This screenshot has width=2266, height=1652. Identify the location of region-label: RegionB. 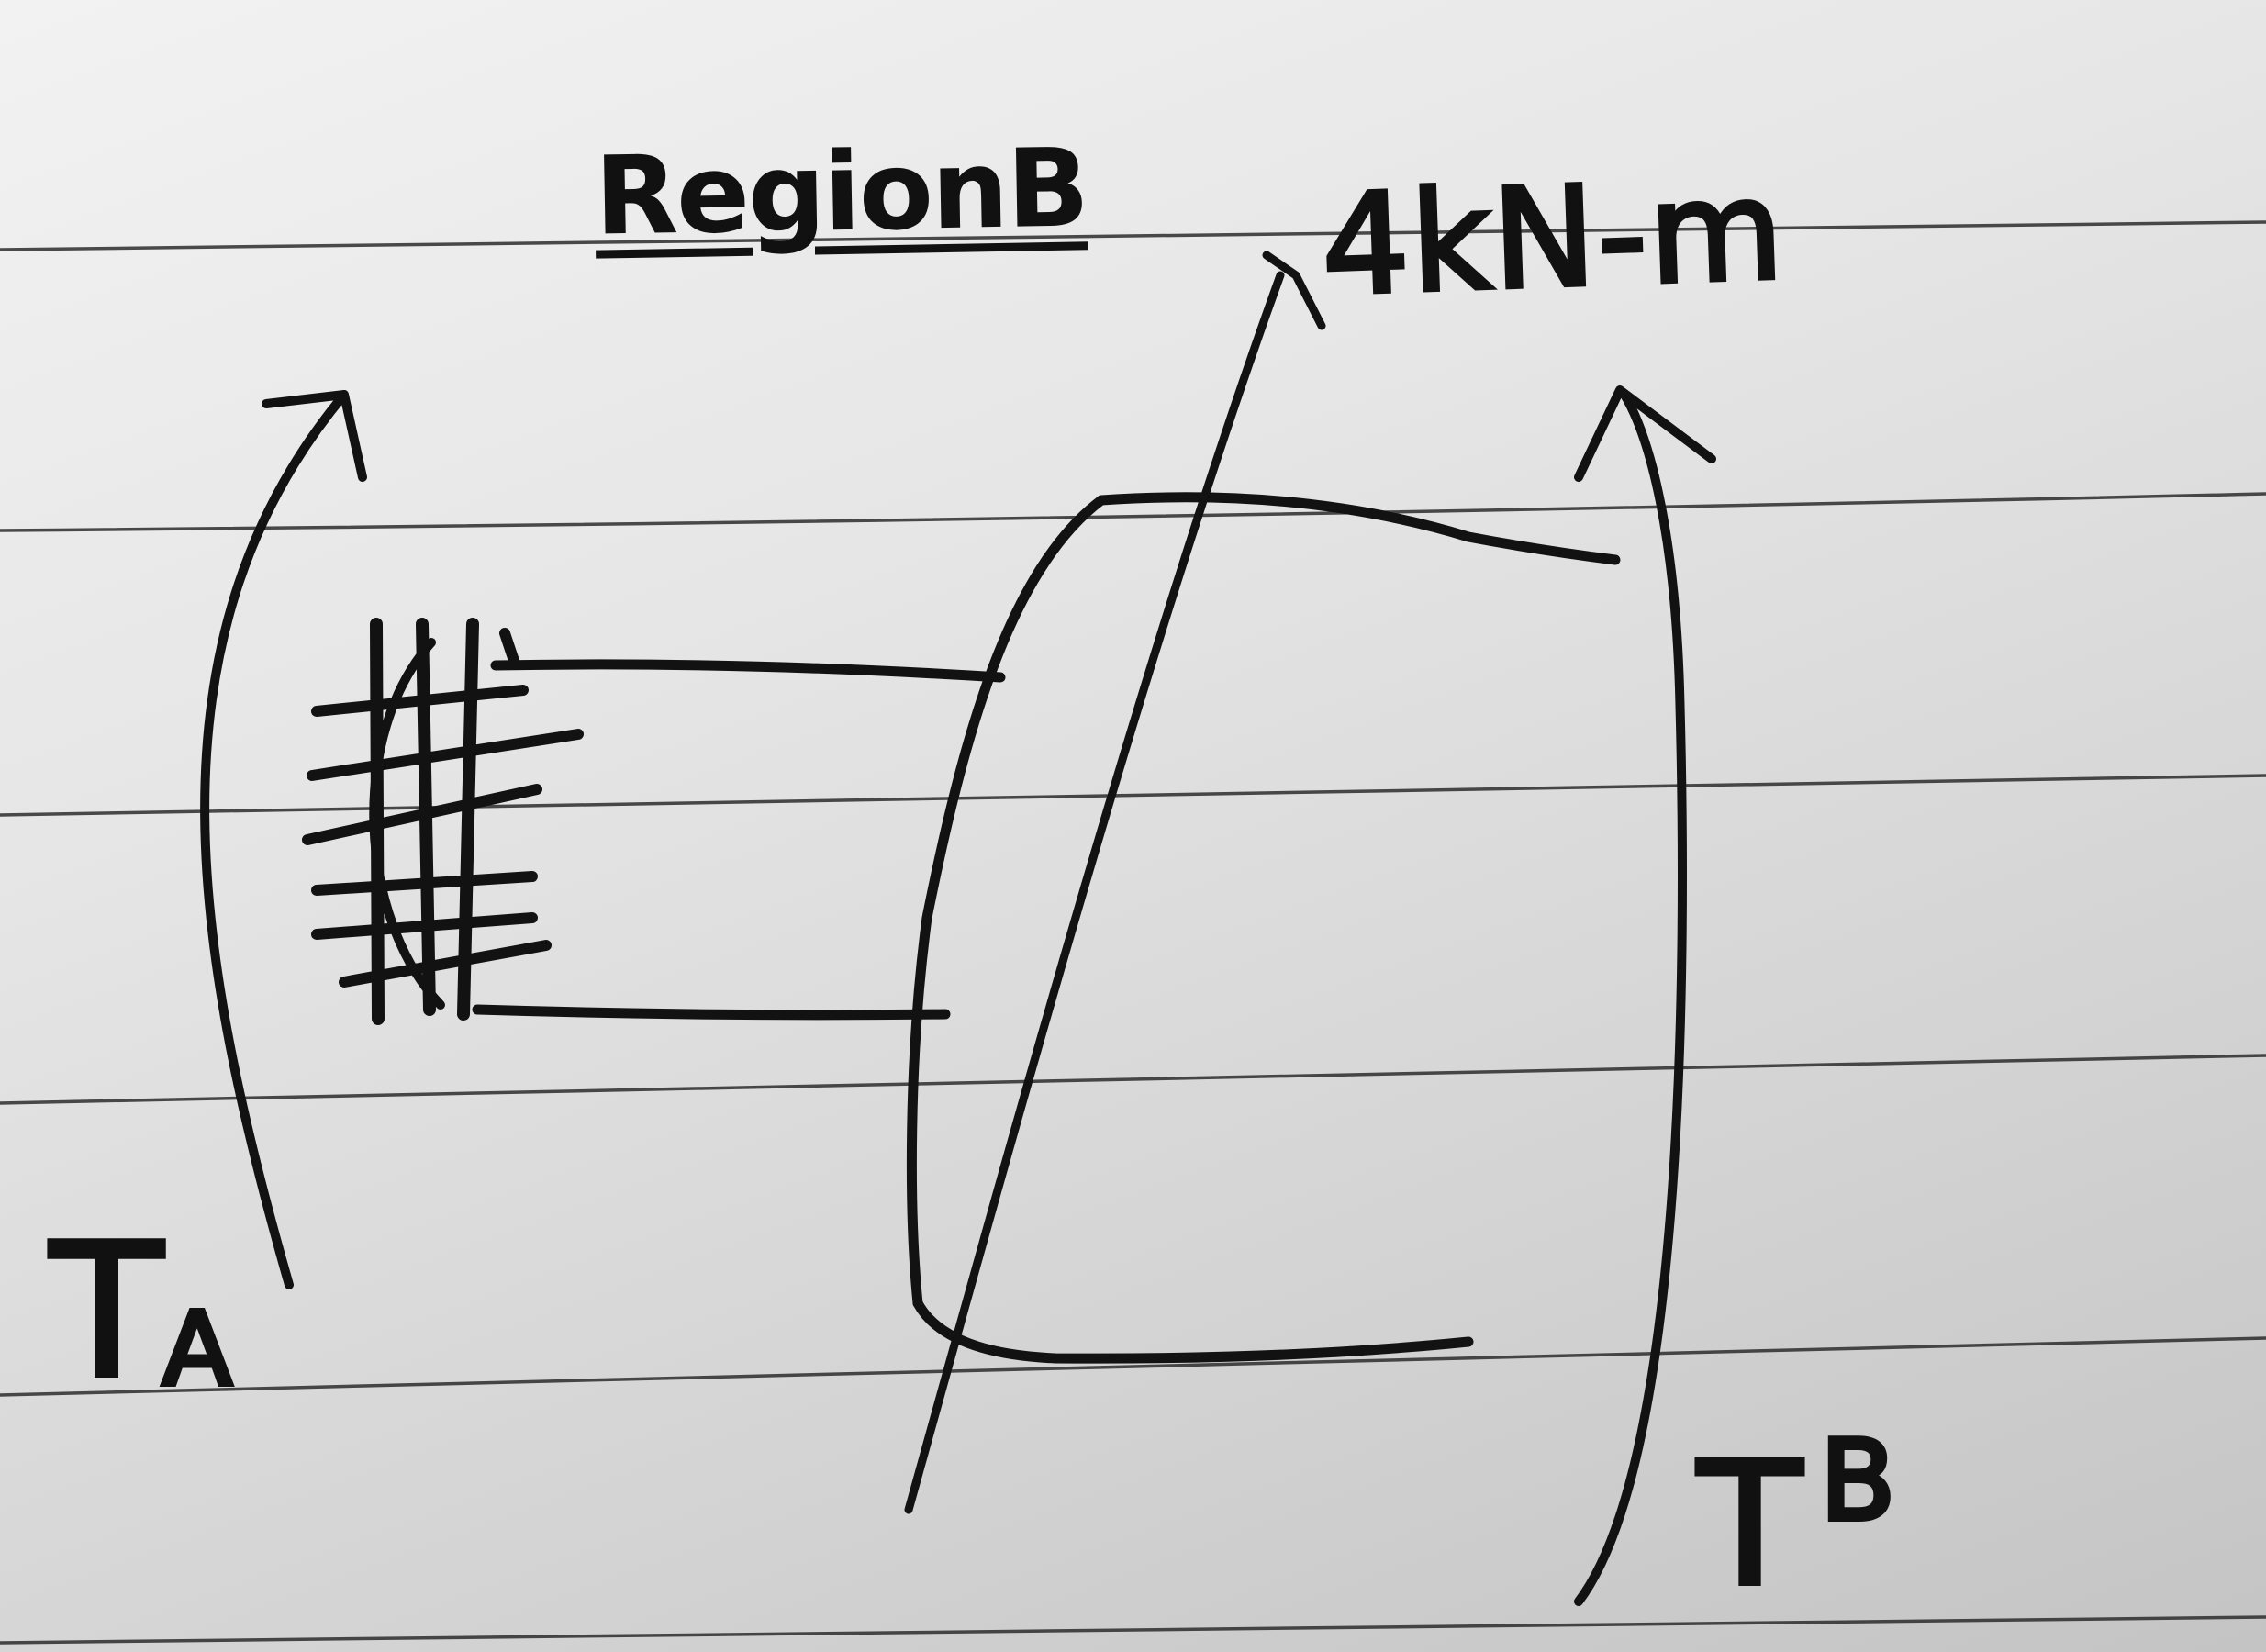
(841, 192).